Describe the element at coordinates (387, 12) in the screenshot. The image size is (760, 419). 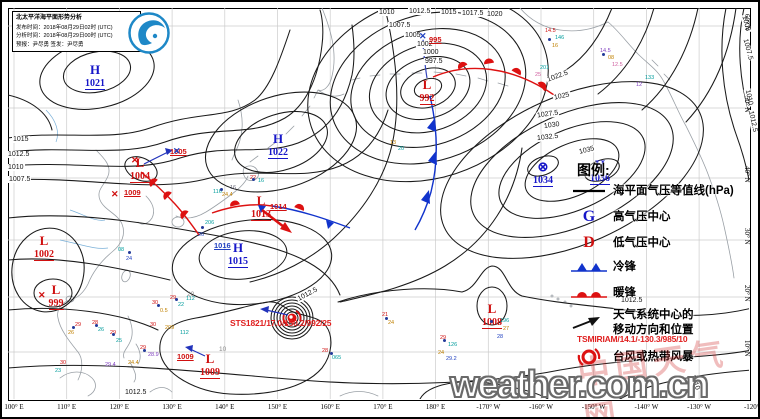
I see `isobar-label: 1010` at that location.